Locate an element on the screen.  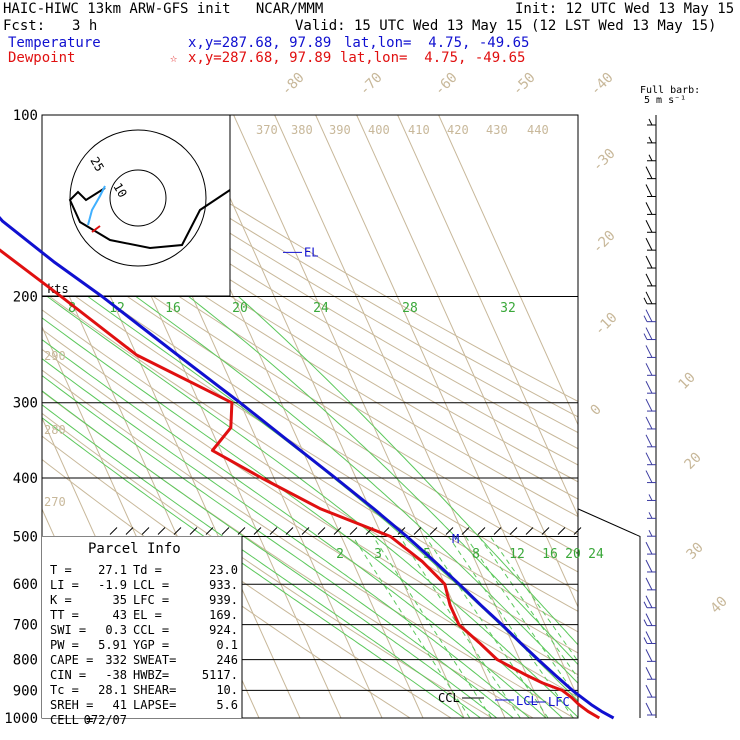
parcel-info-key: K = is located at coordinates (61, 600).